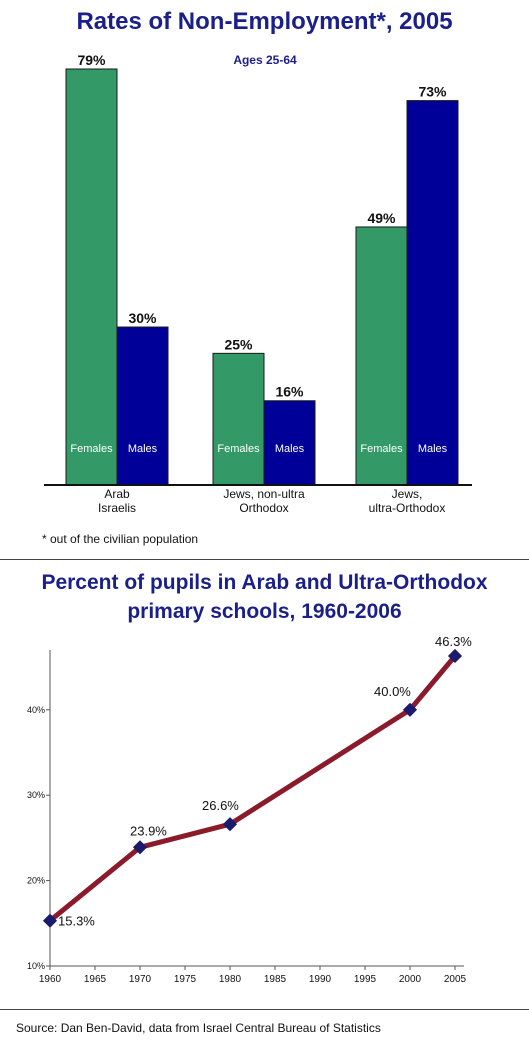 This screenshot has width=529, height=1050. Describe the element at coordinates (264, 611) in the screenshot. I see `chart2-title-line-2: primary schools, 1960-2006` at that location.